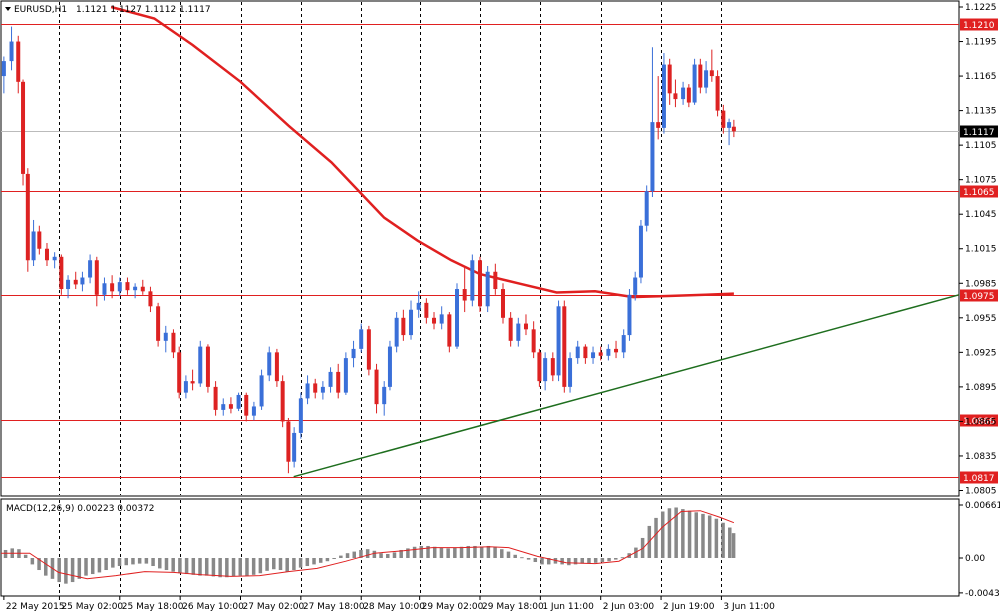 The width and height of the screenshot is (1000, 615). What do you see at coordinates (143, 10) in the screenshot?
I see `ohlc-label: 1.1121 1.1127 1.1112 1.1117` at bounding box center [143, 10].